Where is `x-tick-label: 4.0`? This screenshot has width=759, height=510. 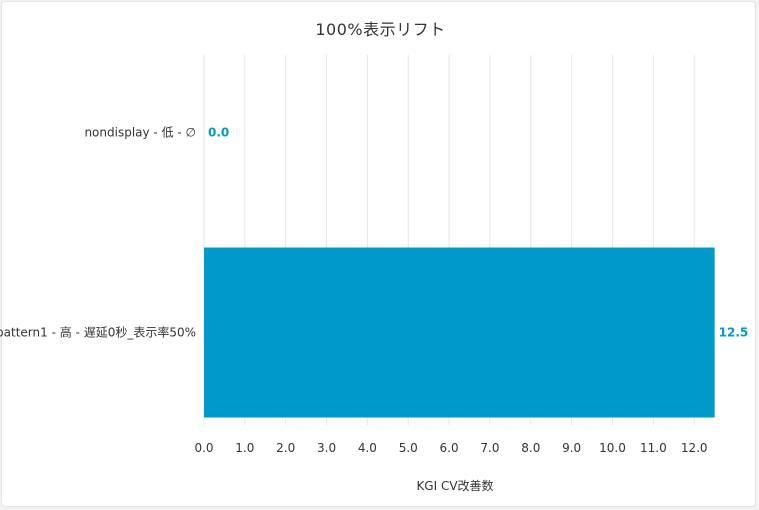
x-tick-label: 4.0 is located at coordinates (367, 448).